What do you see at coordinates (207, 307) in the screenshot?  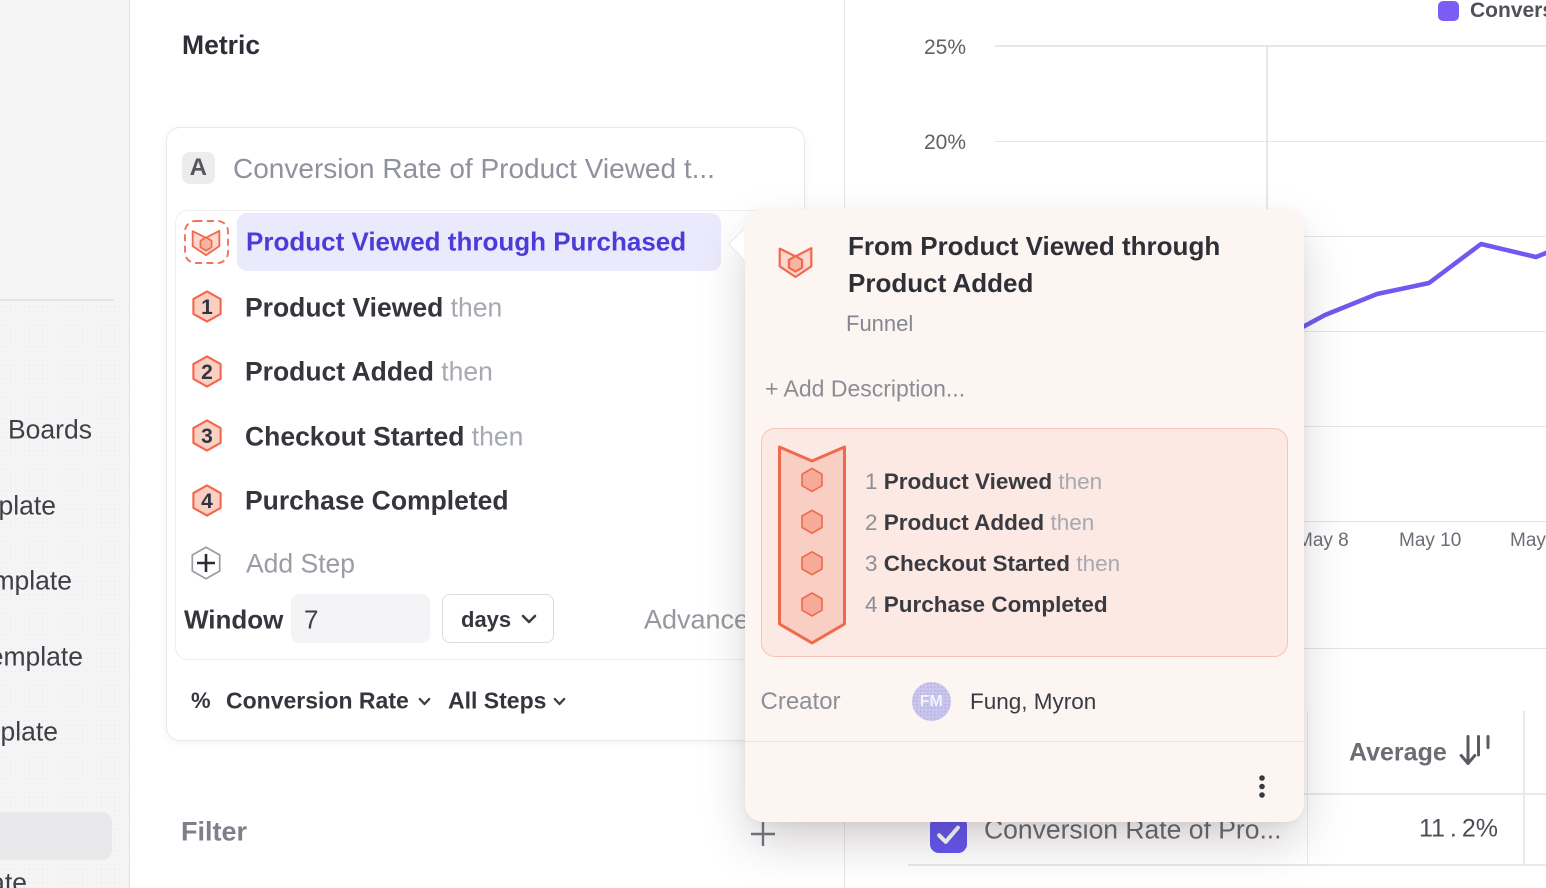 I see `svg-text: 1` at bounding box center [207, 307].